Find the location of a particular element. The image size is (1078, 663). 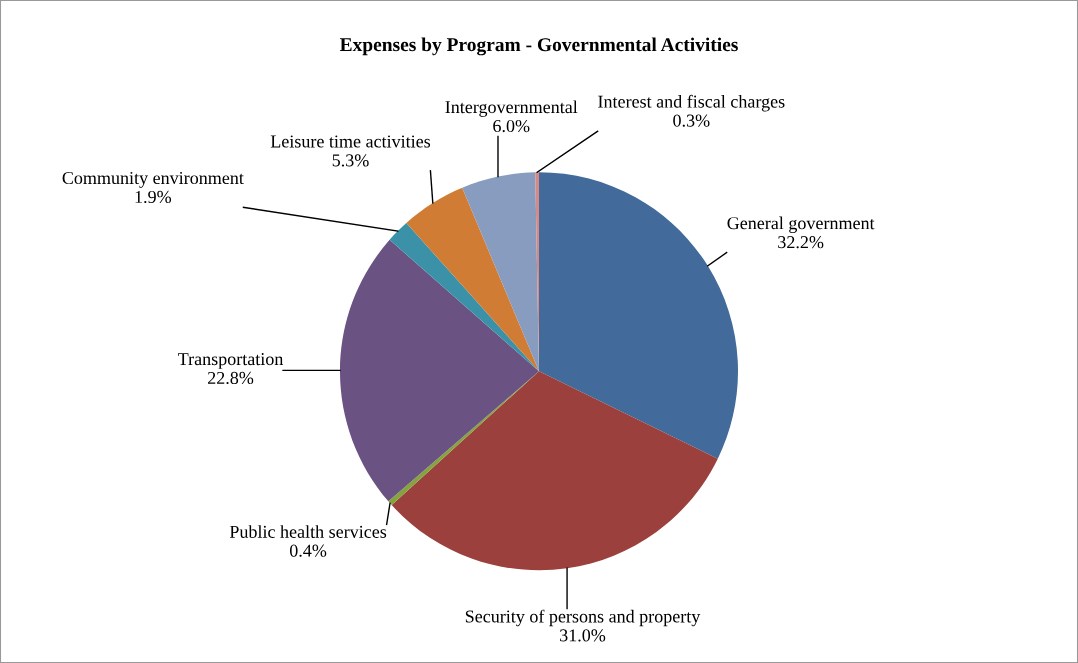

slice-label: General government is located at coordinates (801, 225).